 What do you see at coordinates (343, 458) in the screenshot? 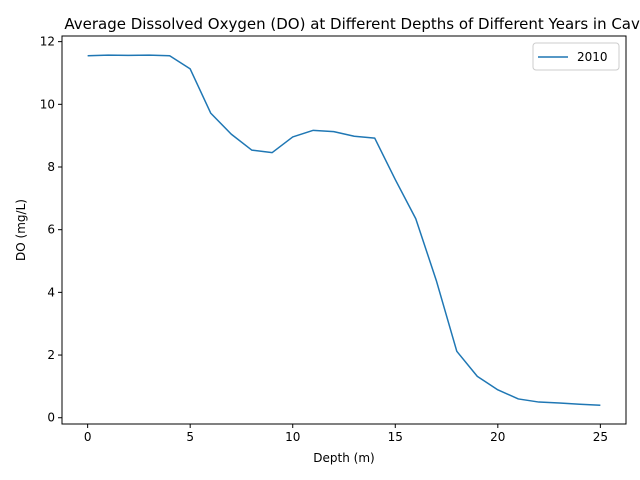
I see `x-axis-label: Depth (m)` at bounding box center [343, 458].